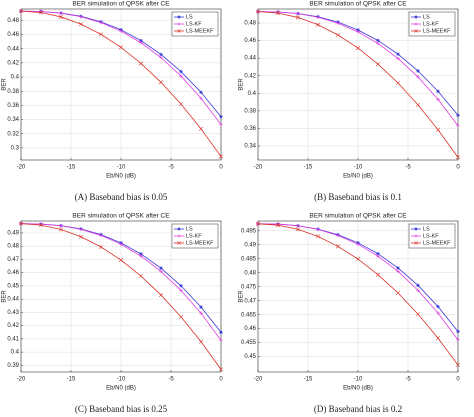  Describe the element at coordinates (308, 168) in the screenshot. I see `x-tick-label: -15` at that location.